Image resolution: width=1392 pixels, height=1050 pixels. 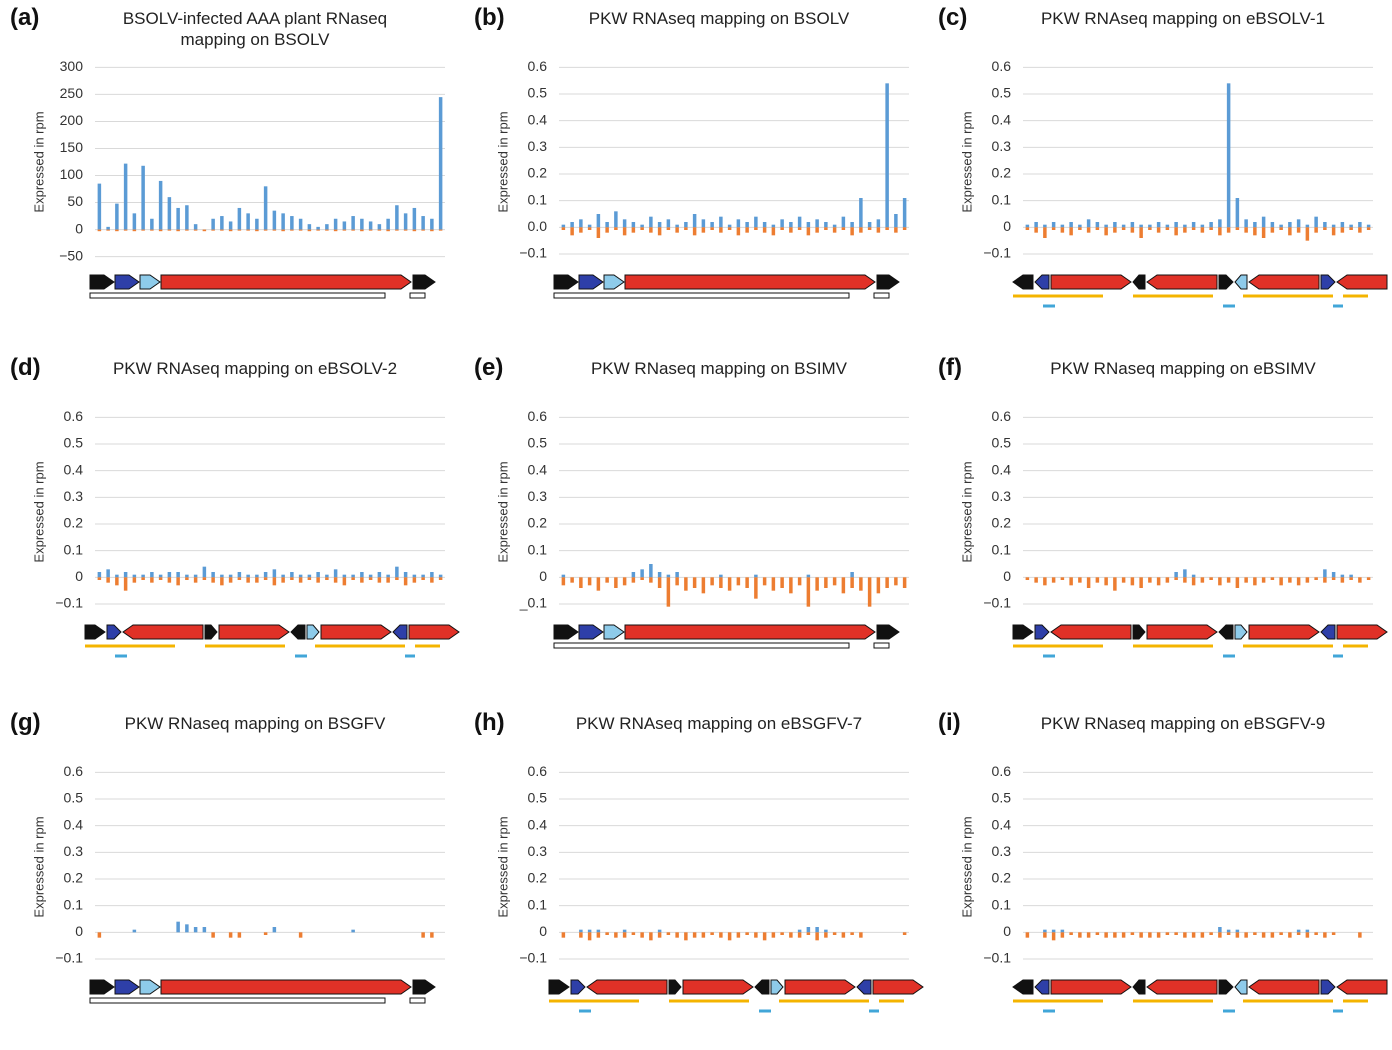 What do you see at coordinates (1002, 549) in the screenshot?
I see `y-tick-label: 0.1` at bounding box center [1002, 549].